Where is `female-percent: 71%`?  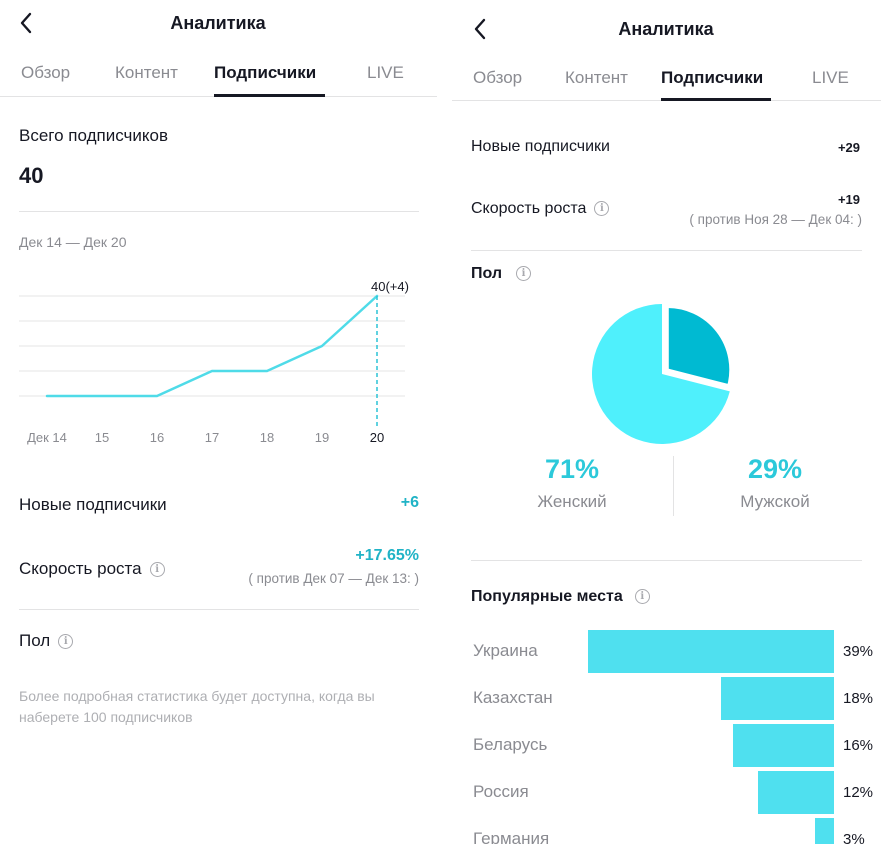
female-percent: 71% is located at coordinates (572, 469).